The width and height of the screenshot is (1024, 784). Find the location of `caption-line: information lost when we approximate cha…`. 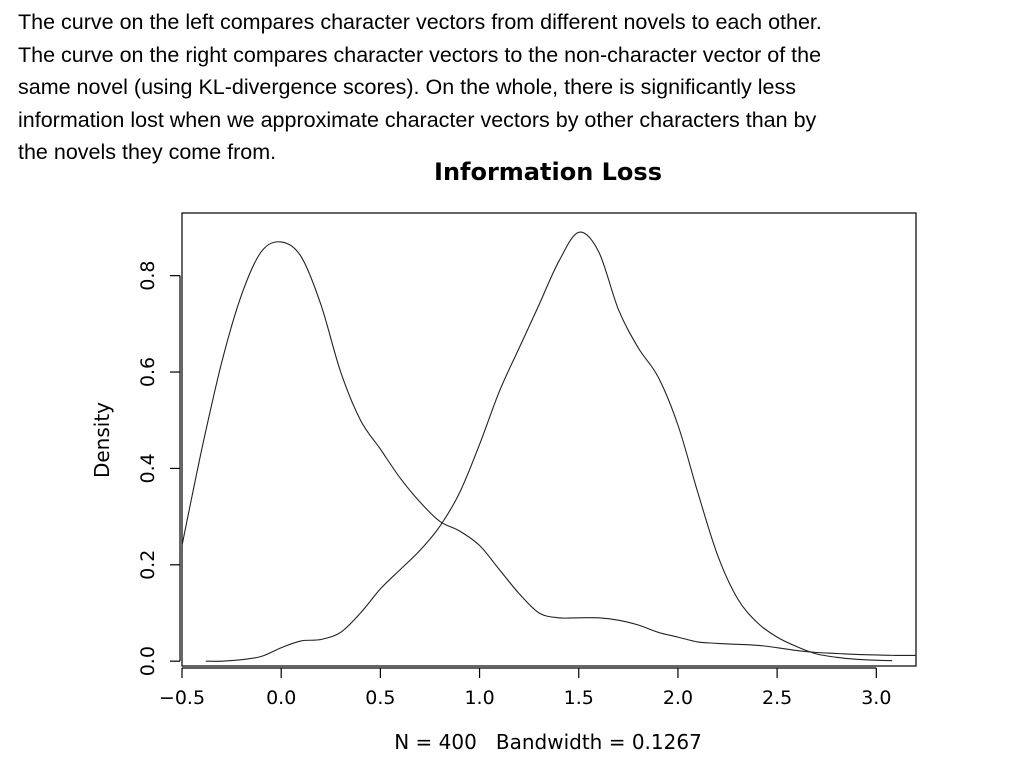

caption-line: information lost when we approximate cha… is located at coordinates (417, 119).